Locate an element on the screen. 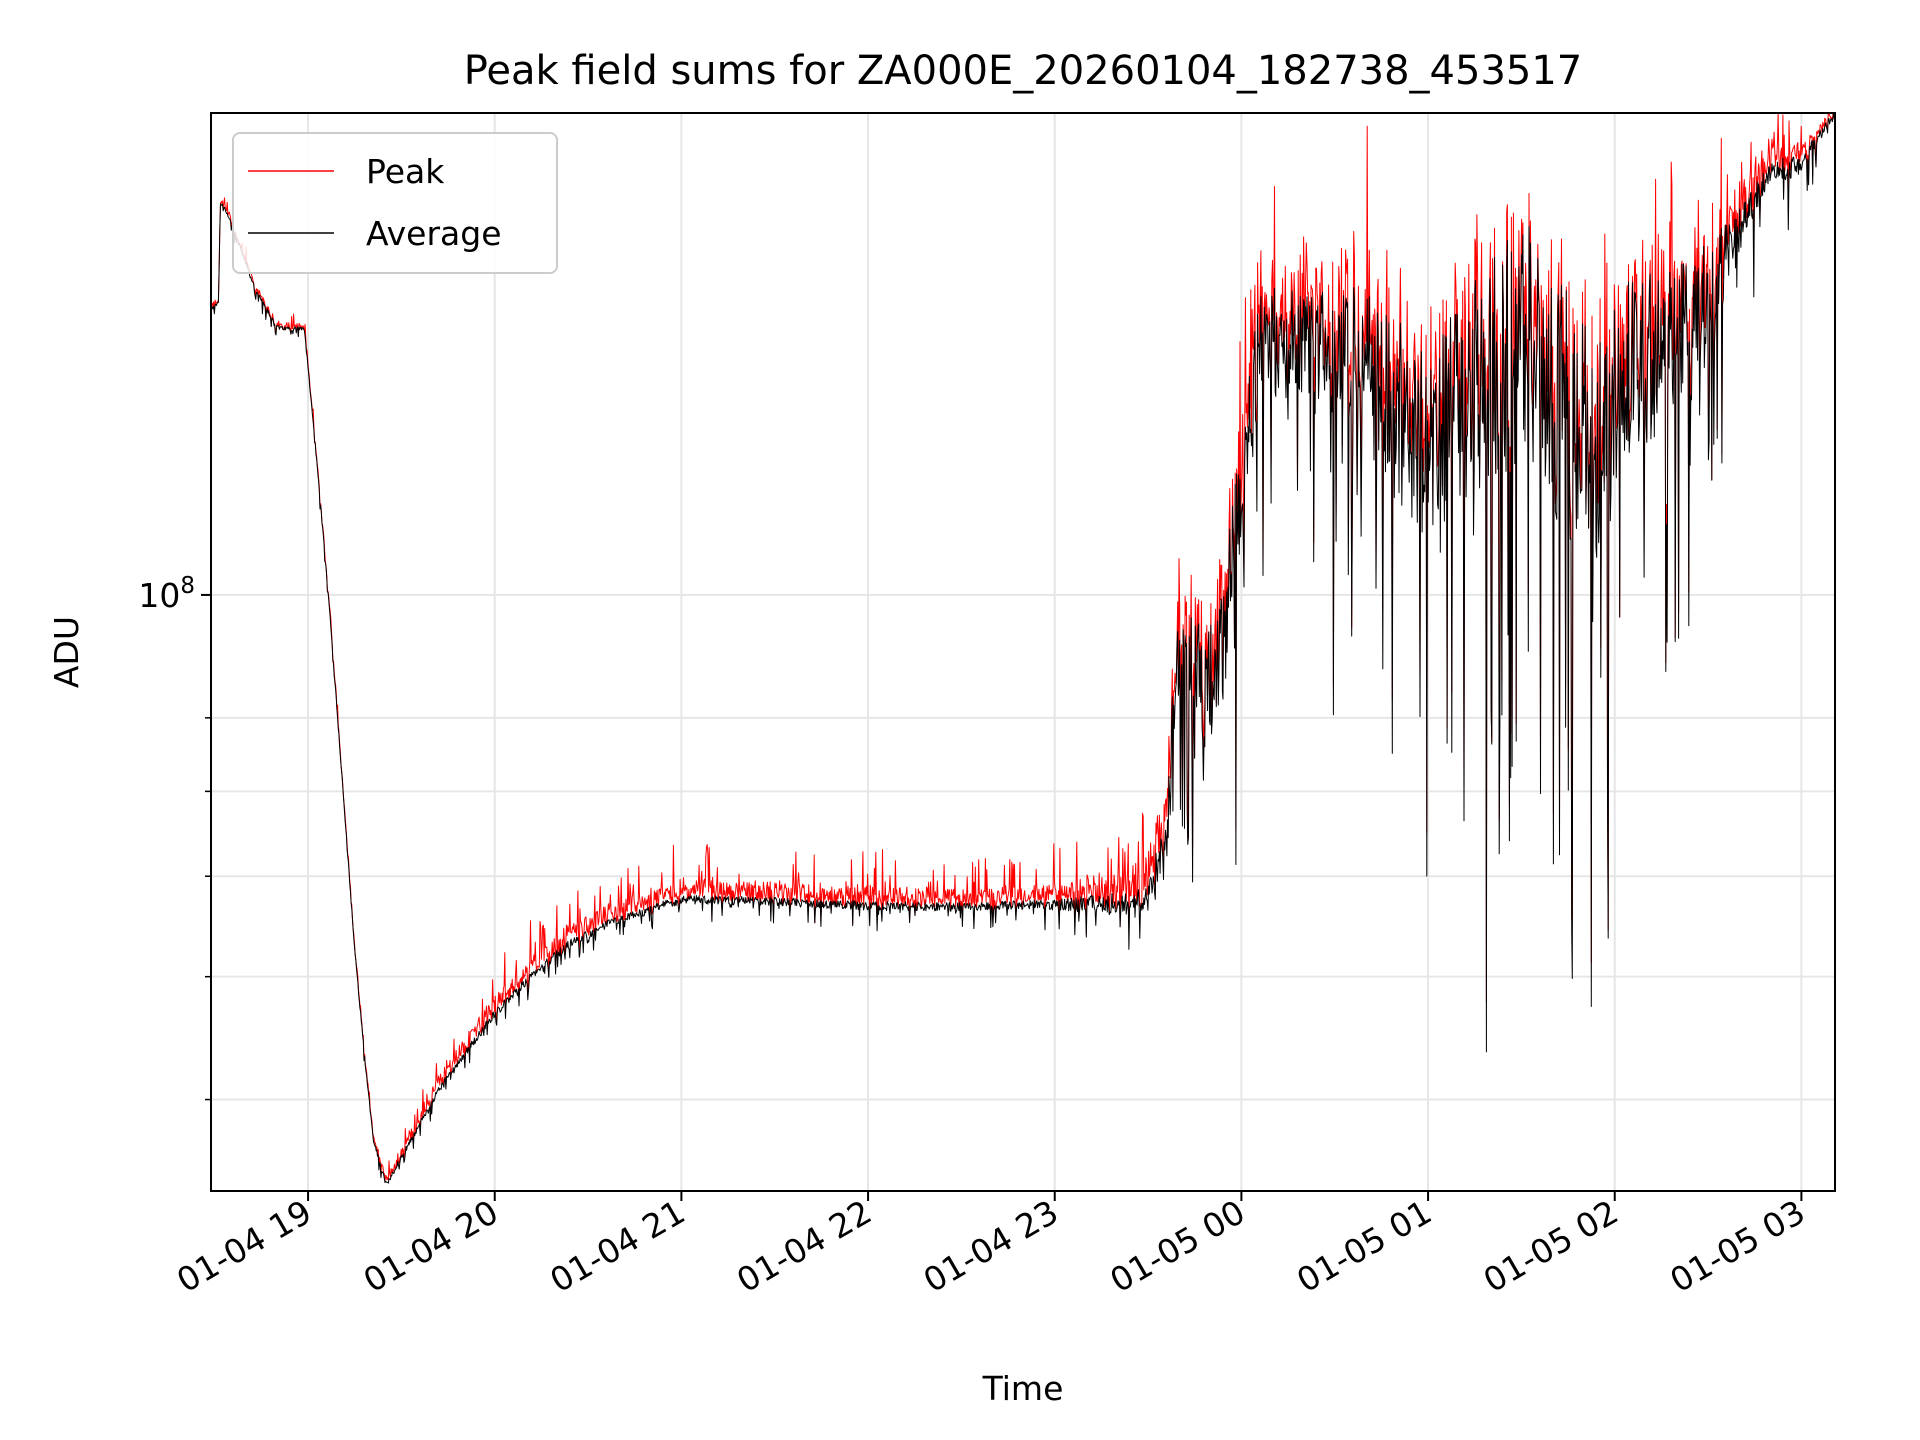  legend: Peak Average is located at coordinates (395, 203).